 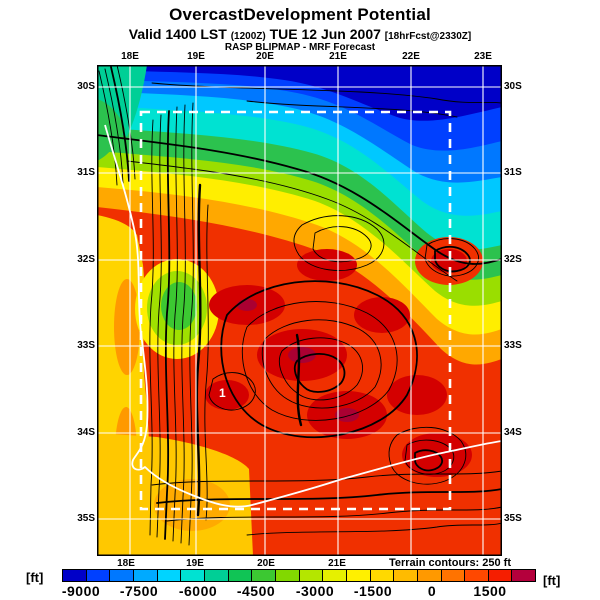 What do you see at coordinates (513, 518) in the screenshot?
I see `lat-label-right: 35S` at bounding box center [513, 518].